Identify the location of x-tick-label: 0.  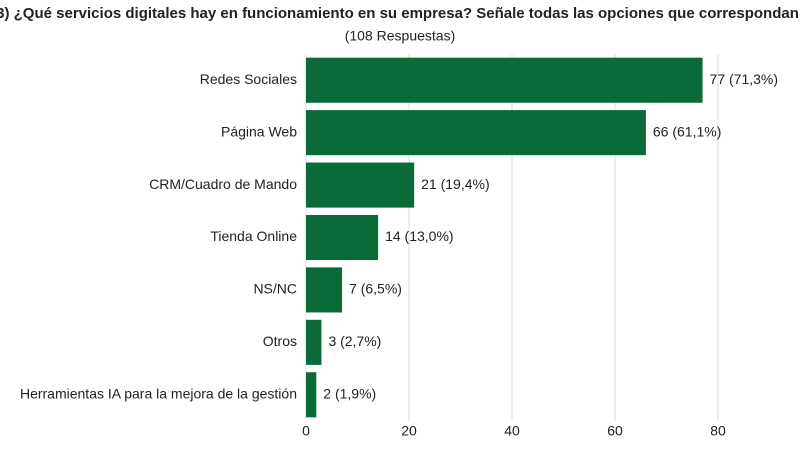
(306, 431).